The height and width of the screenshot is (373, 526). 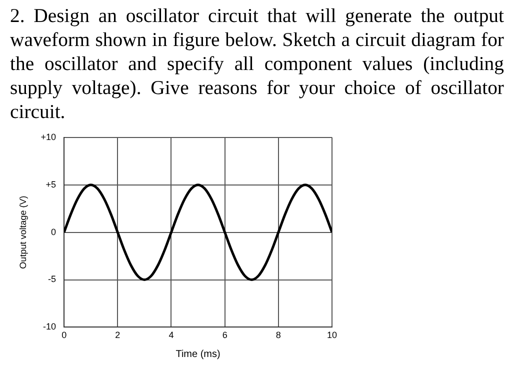 What do you see at coordinates (332, 335) in the screenshot?
I see `x-tick-label: 10` at bounding box center [332, 335].